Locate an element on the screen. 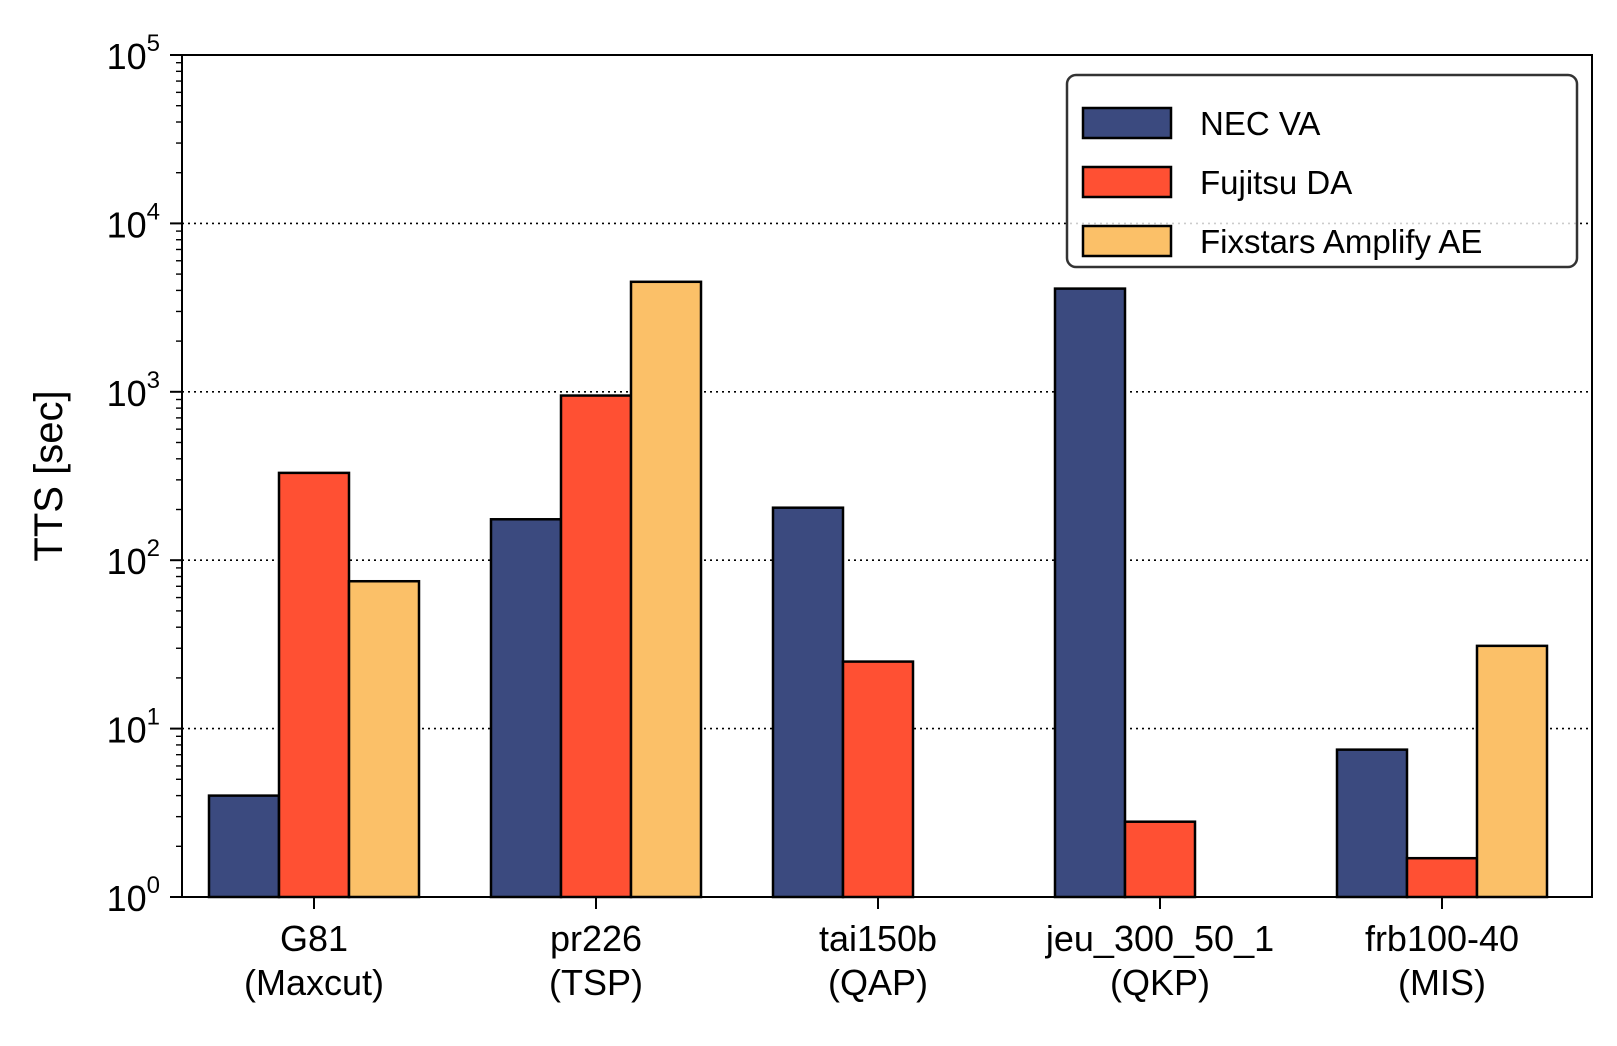  legend-label: Fujitsu DA is located at coordinates (1276, 182).